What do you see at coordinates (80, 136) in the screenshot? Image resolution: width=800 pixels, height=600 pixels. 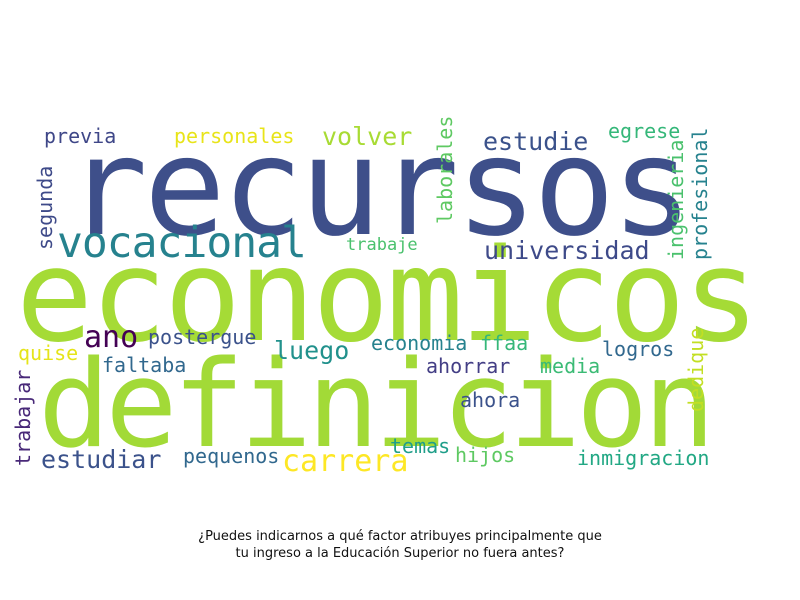 I see `word-previa: previa` at bounding box center [80, 136].